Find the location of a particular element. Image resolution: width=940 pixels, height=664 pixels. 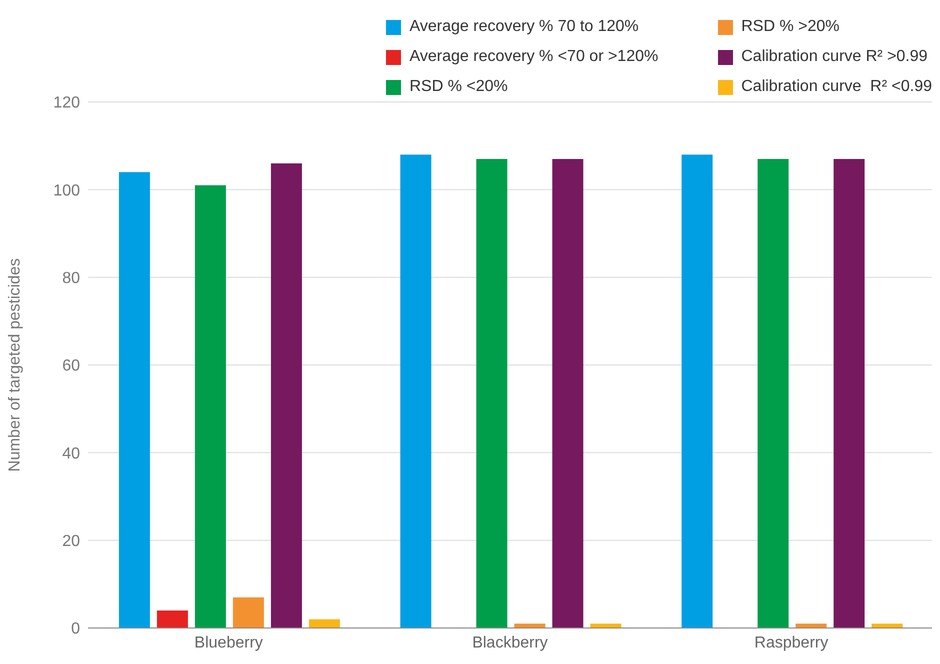

y-tick-label: 120 is located at coordinates (66, 103).